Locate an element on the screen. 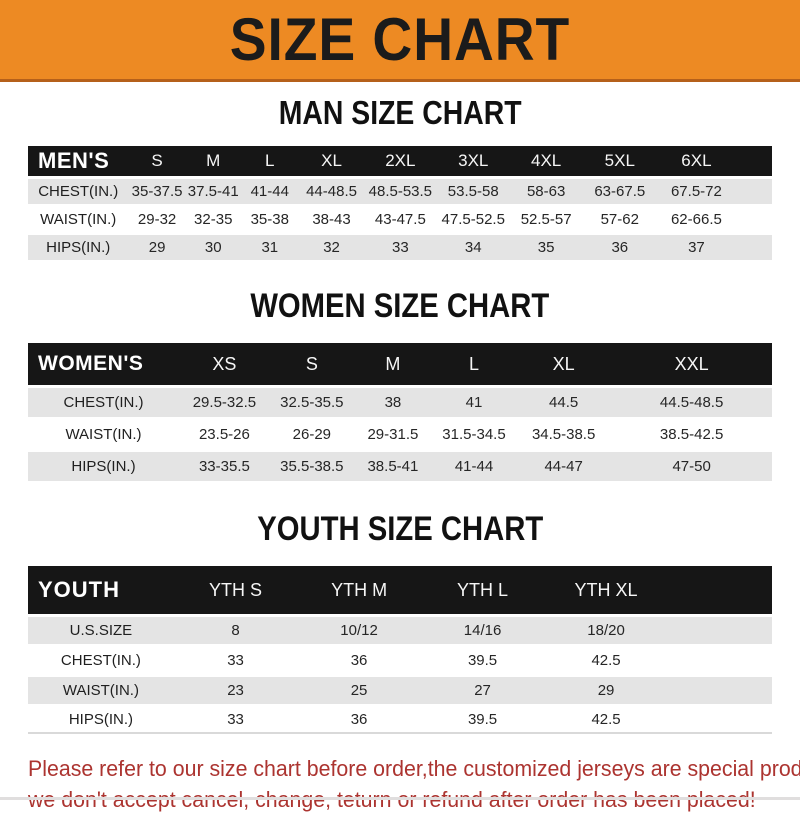 The width and height of the screenshot is (800, 815). measurement-row: CHEST(IN.) 33 36 39.5 42.5 is located at coordinates (400, 660).